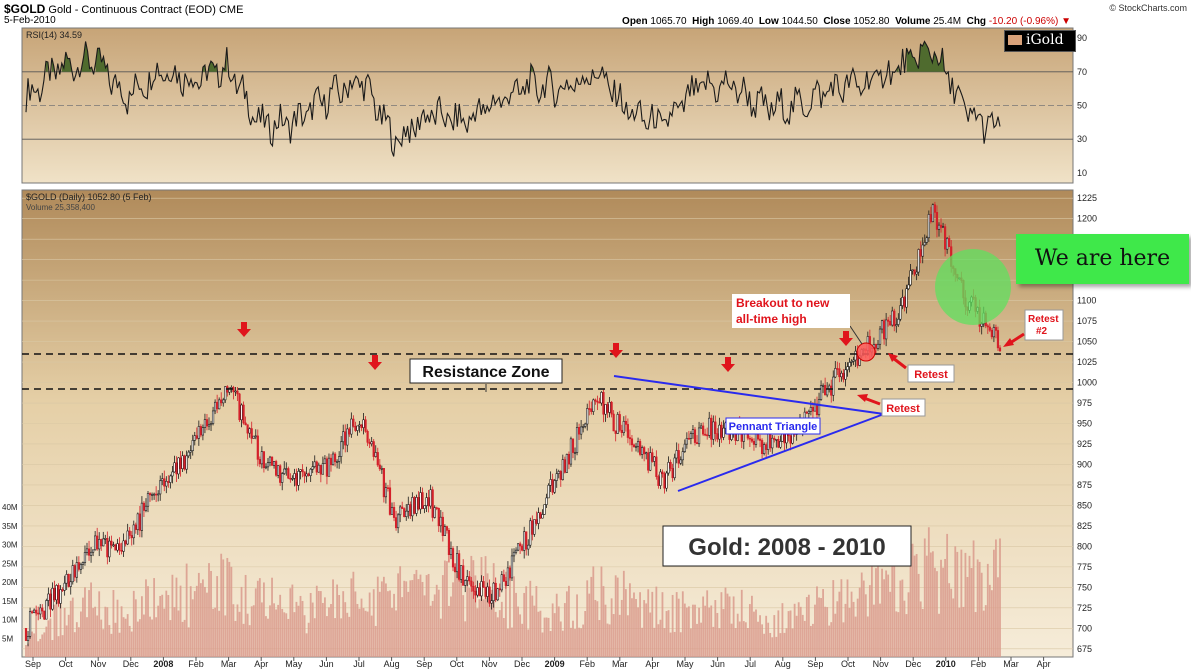 The image size is (1191, 670). Describe the element at coordinates (946, 664) in the screenshot. I see `x-tick-label: 2010` at that location.